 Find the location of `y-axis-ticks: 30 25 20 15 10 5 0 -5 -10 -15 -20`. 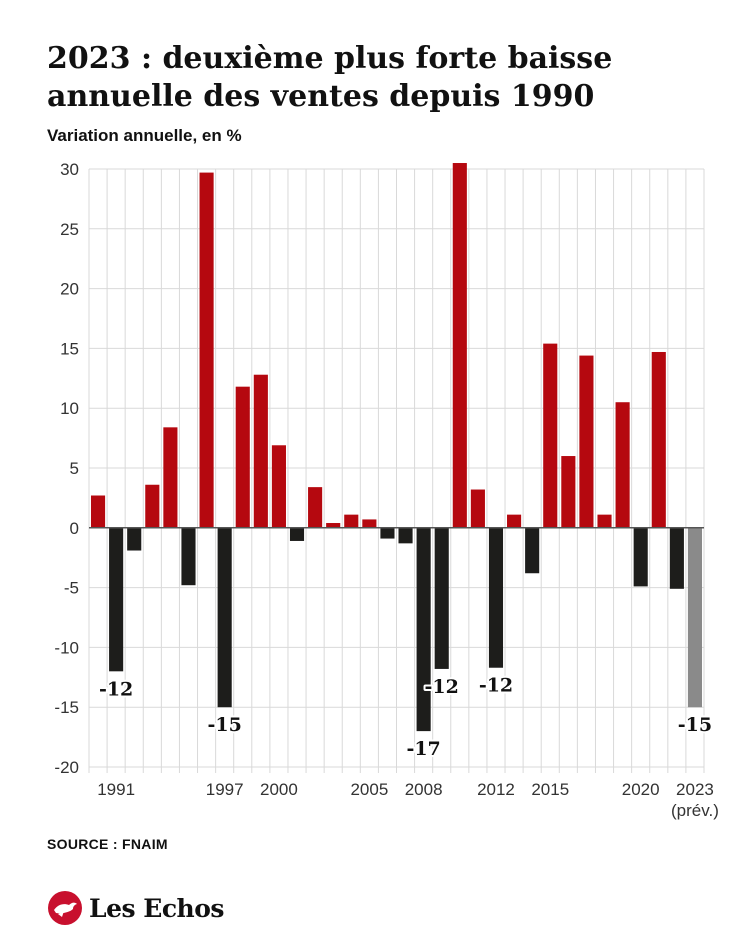

y-axis-ticks: 30 25 20 15 10 5 0 -5 -10 -15 -20 is located at coordinates (66, 468).